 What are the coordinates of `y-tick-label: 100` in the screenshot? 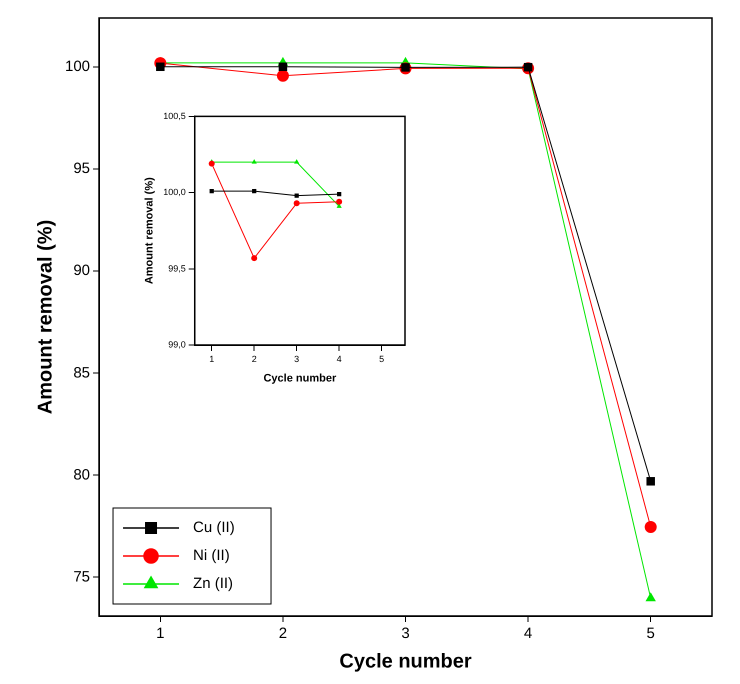 It's located at (77, 67).